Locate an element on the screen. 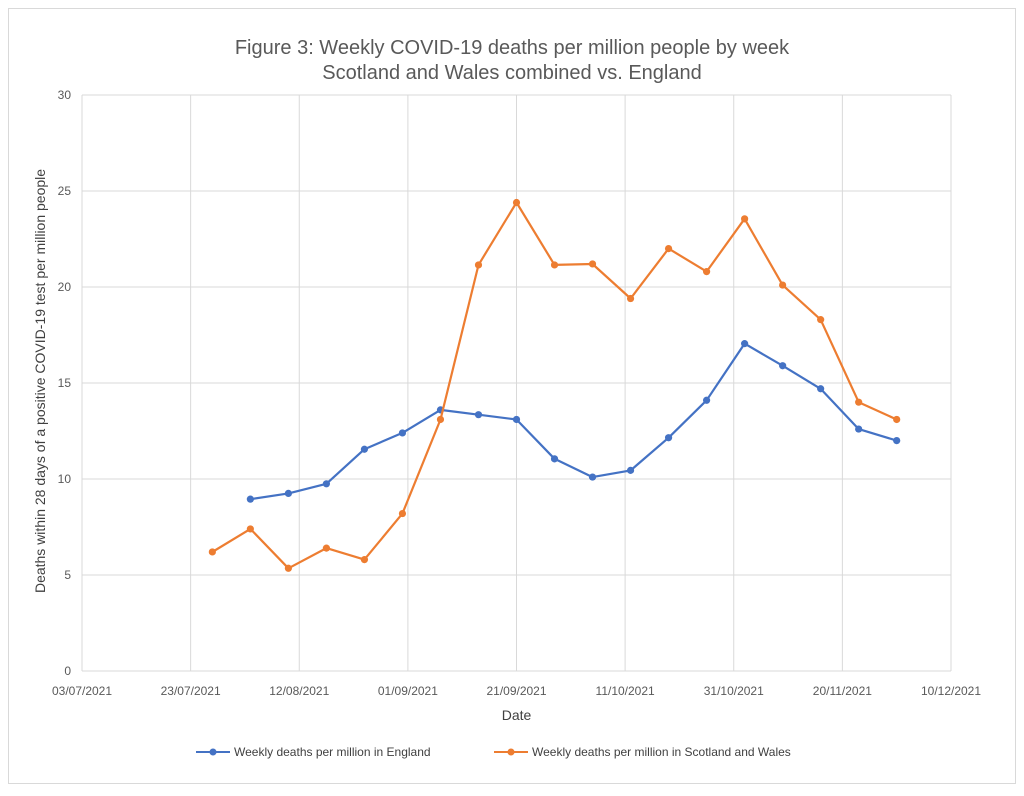 The image size is (1024, 796). x-tick-label: 03/07/2021 is located at coordinates (82, 691).